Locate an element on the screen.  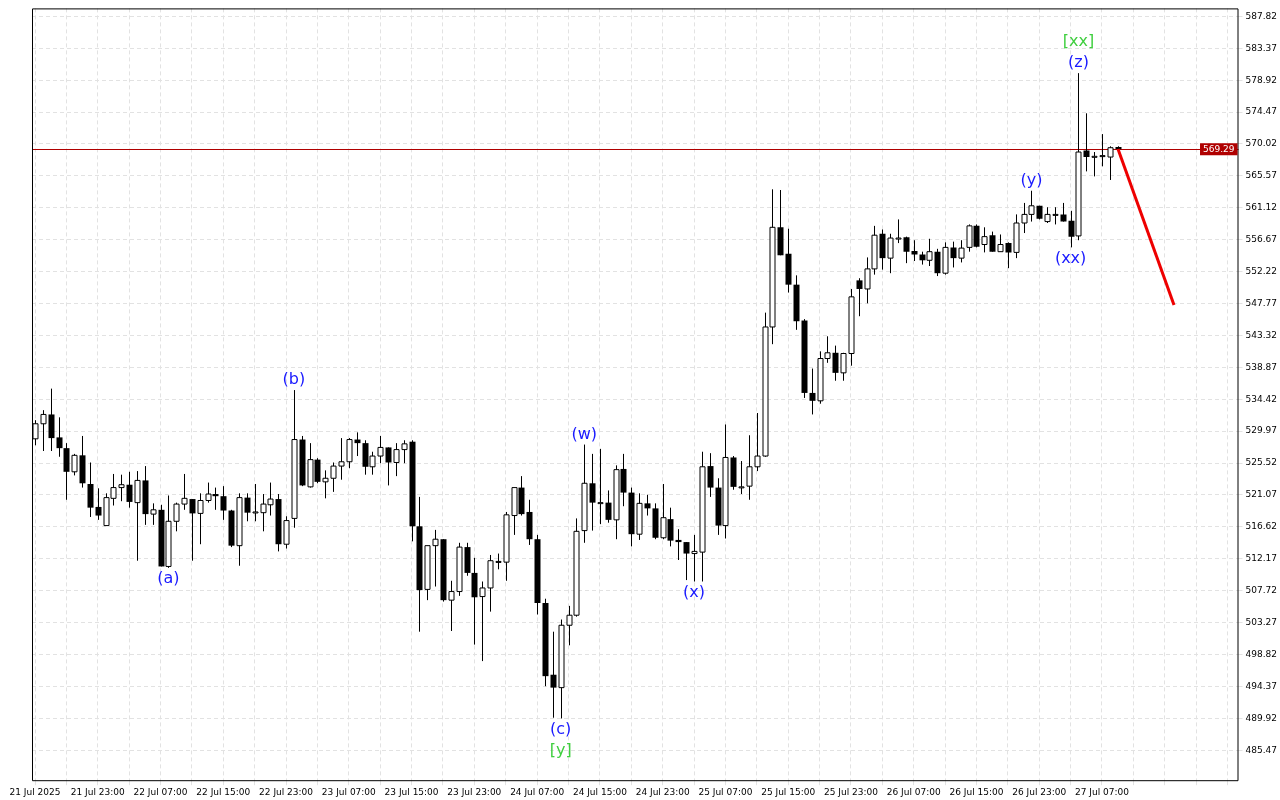
x-tick-label: 23 Jul 07:00 is located at coordinates (349, 791).